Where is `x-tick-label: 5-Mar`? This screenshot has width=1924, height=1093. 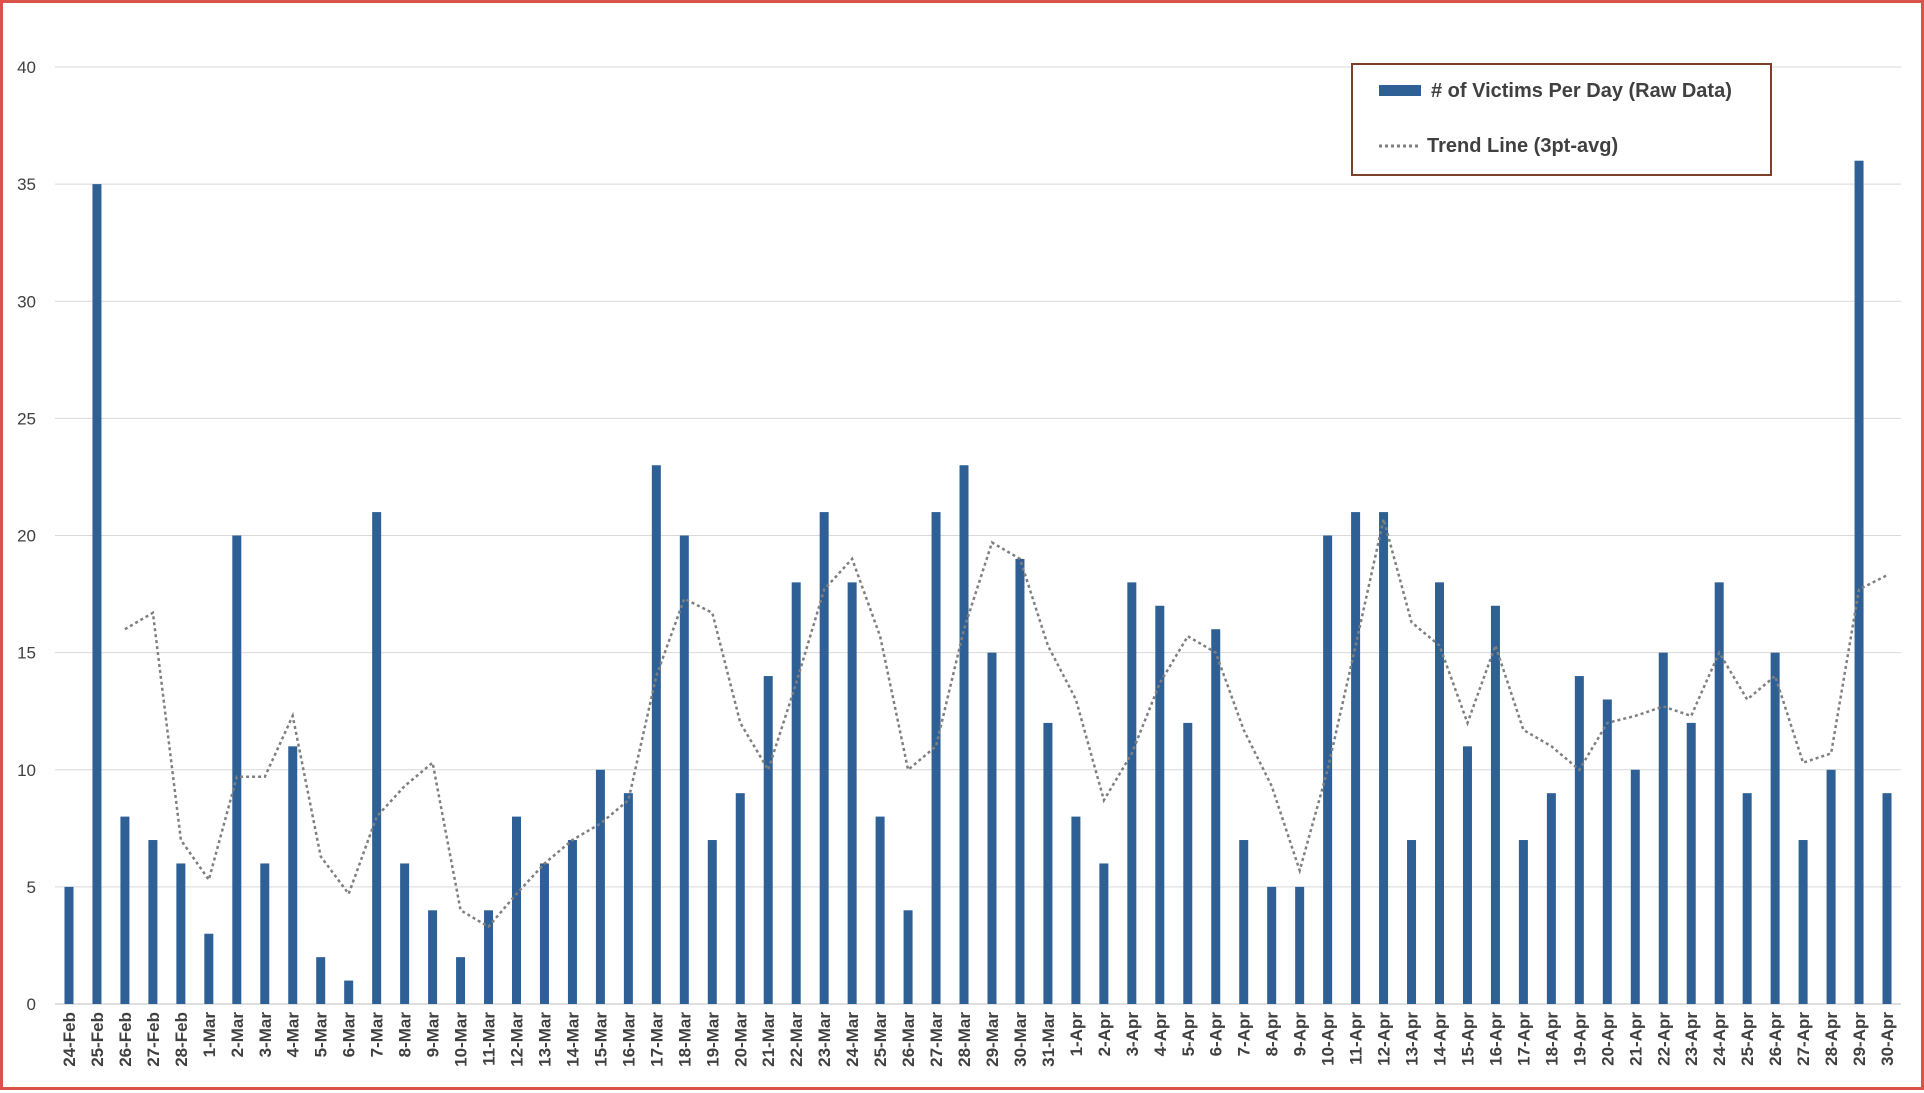
x-tick-label: 5-Mar is located at coordinates (321, 1035).